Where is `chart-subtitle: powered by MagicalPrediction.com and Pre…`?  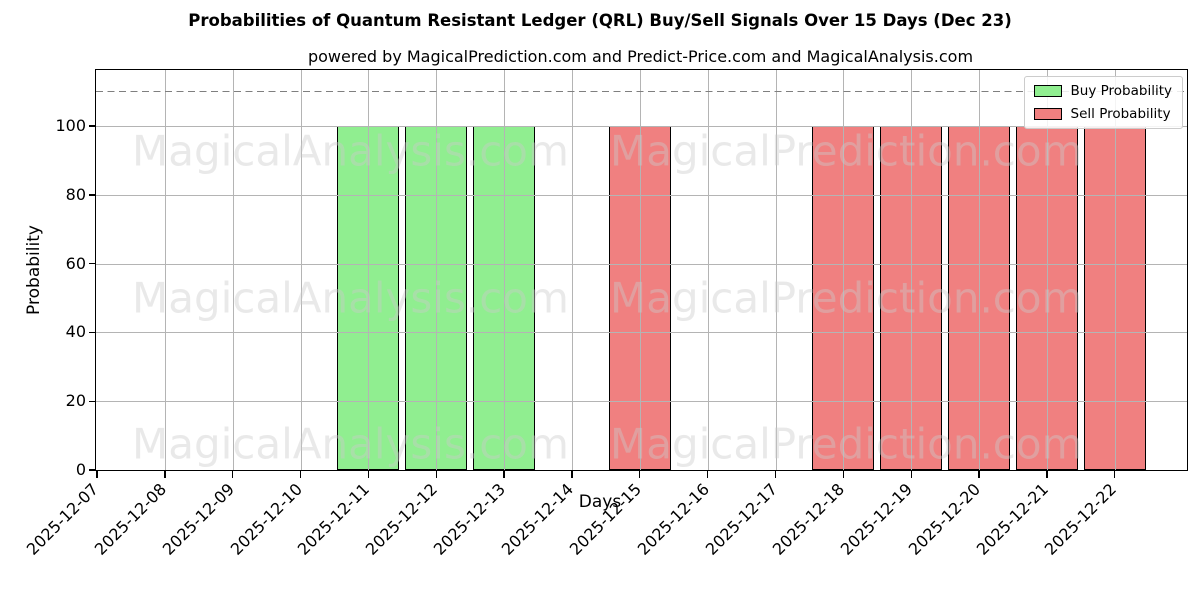
chart-subtitle: powered by MagicalPrediction.com and Pre… is located at coordinates (640, 56).